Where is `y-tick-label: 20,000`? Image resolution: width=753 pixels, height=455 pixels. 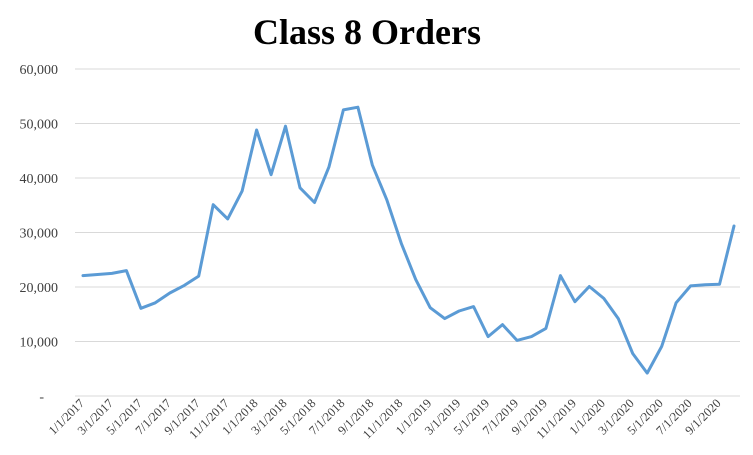
y-tick-label: 20,000 is located at coordinates (39, 288).